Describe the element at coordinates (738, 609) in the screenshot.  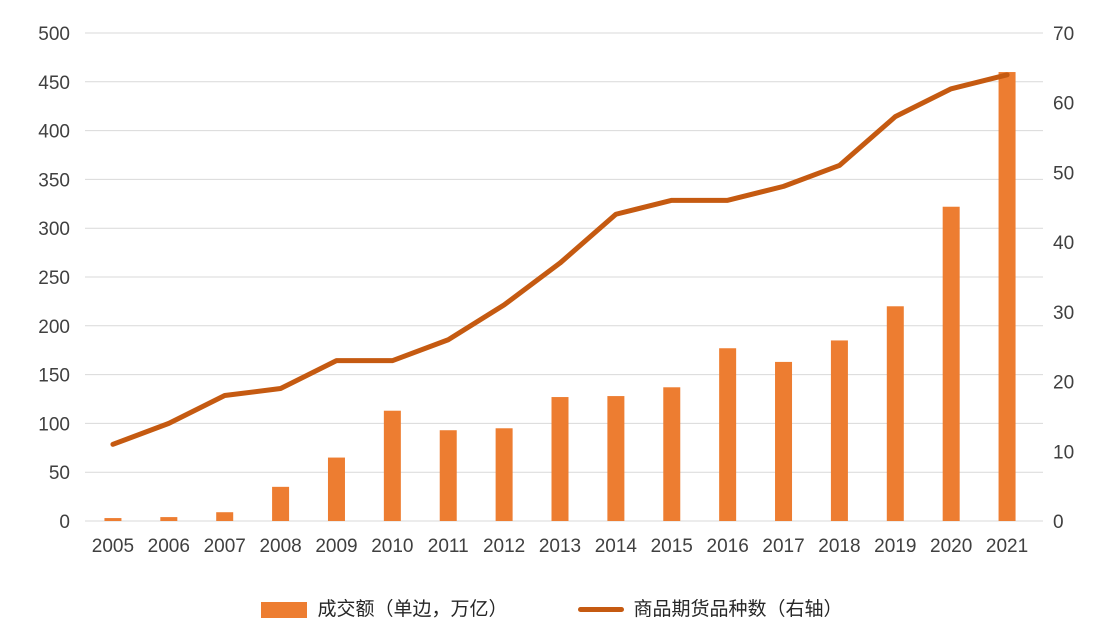
I see `legend-line-label: 商品期货品种数（右轴）` at that location.